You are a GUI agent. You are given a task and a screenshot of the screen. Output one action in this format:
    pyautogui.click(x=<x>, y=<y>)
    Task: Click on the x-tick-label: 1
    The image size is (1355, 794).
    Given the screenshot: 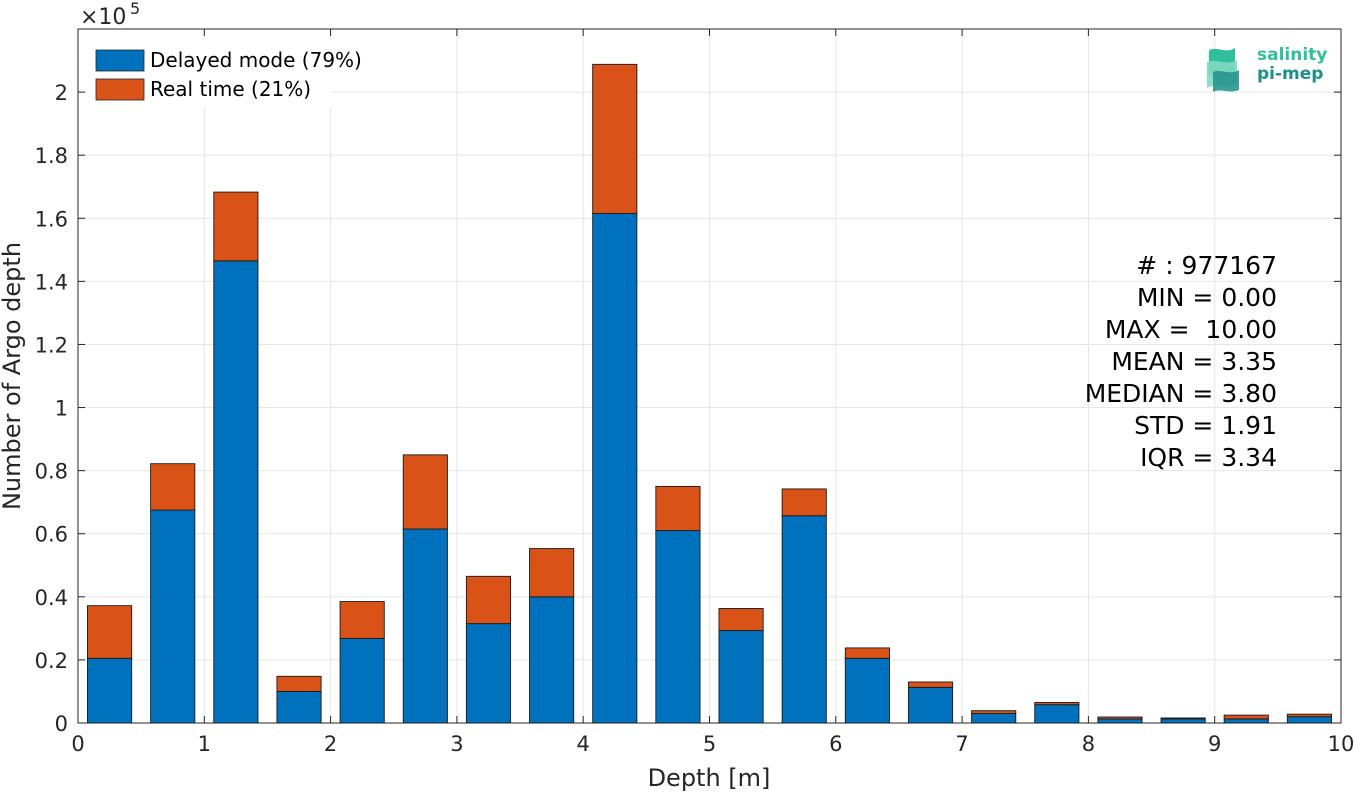 What is the action you would take?
    pyautogui.click(x=204, y=744)
    